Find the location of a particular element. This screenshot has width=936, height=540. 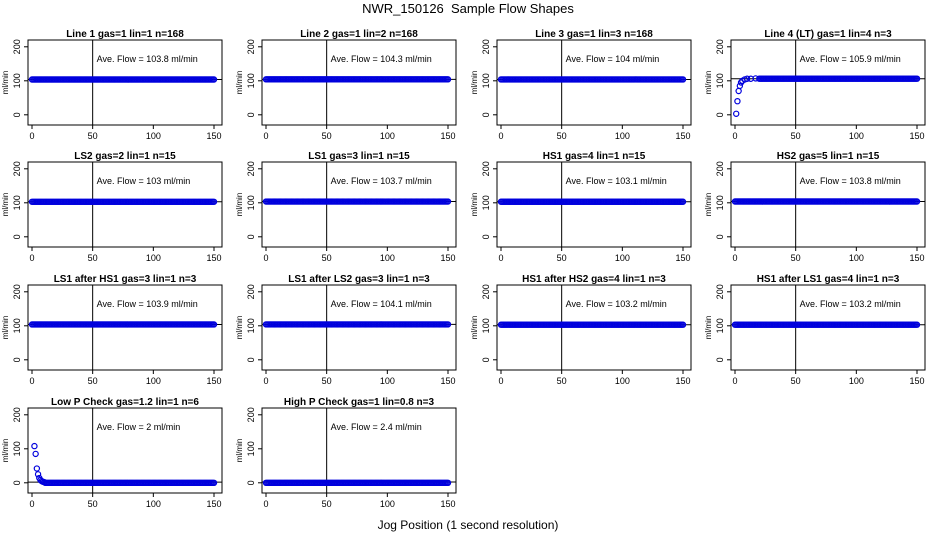

panel-title: Line 2 gas=1 lin=2 n=168 is located at coordinates (359, 34).